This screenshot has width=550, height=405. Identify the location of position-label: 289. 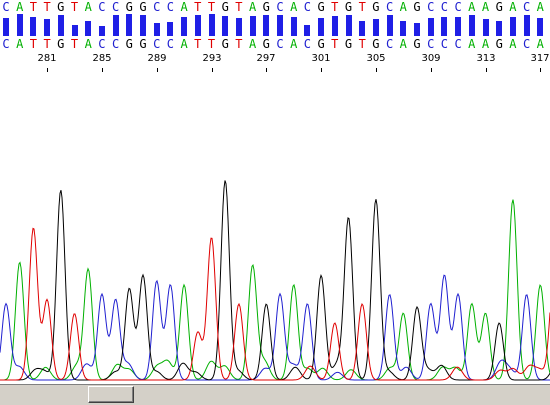
(157, 58).